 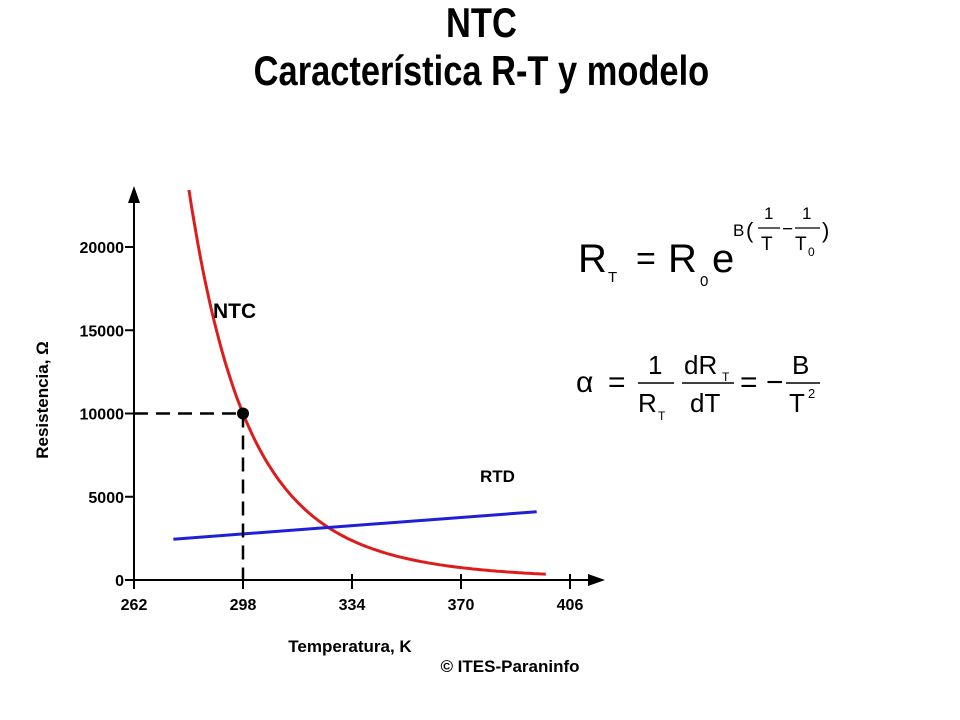 I want to click on alpha-equation: α = 1 R T dR T dT = − B T 2, so click(x=698, y=386).